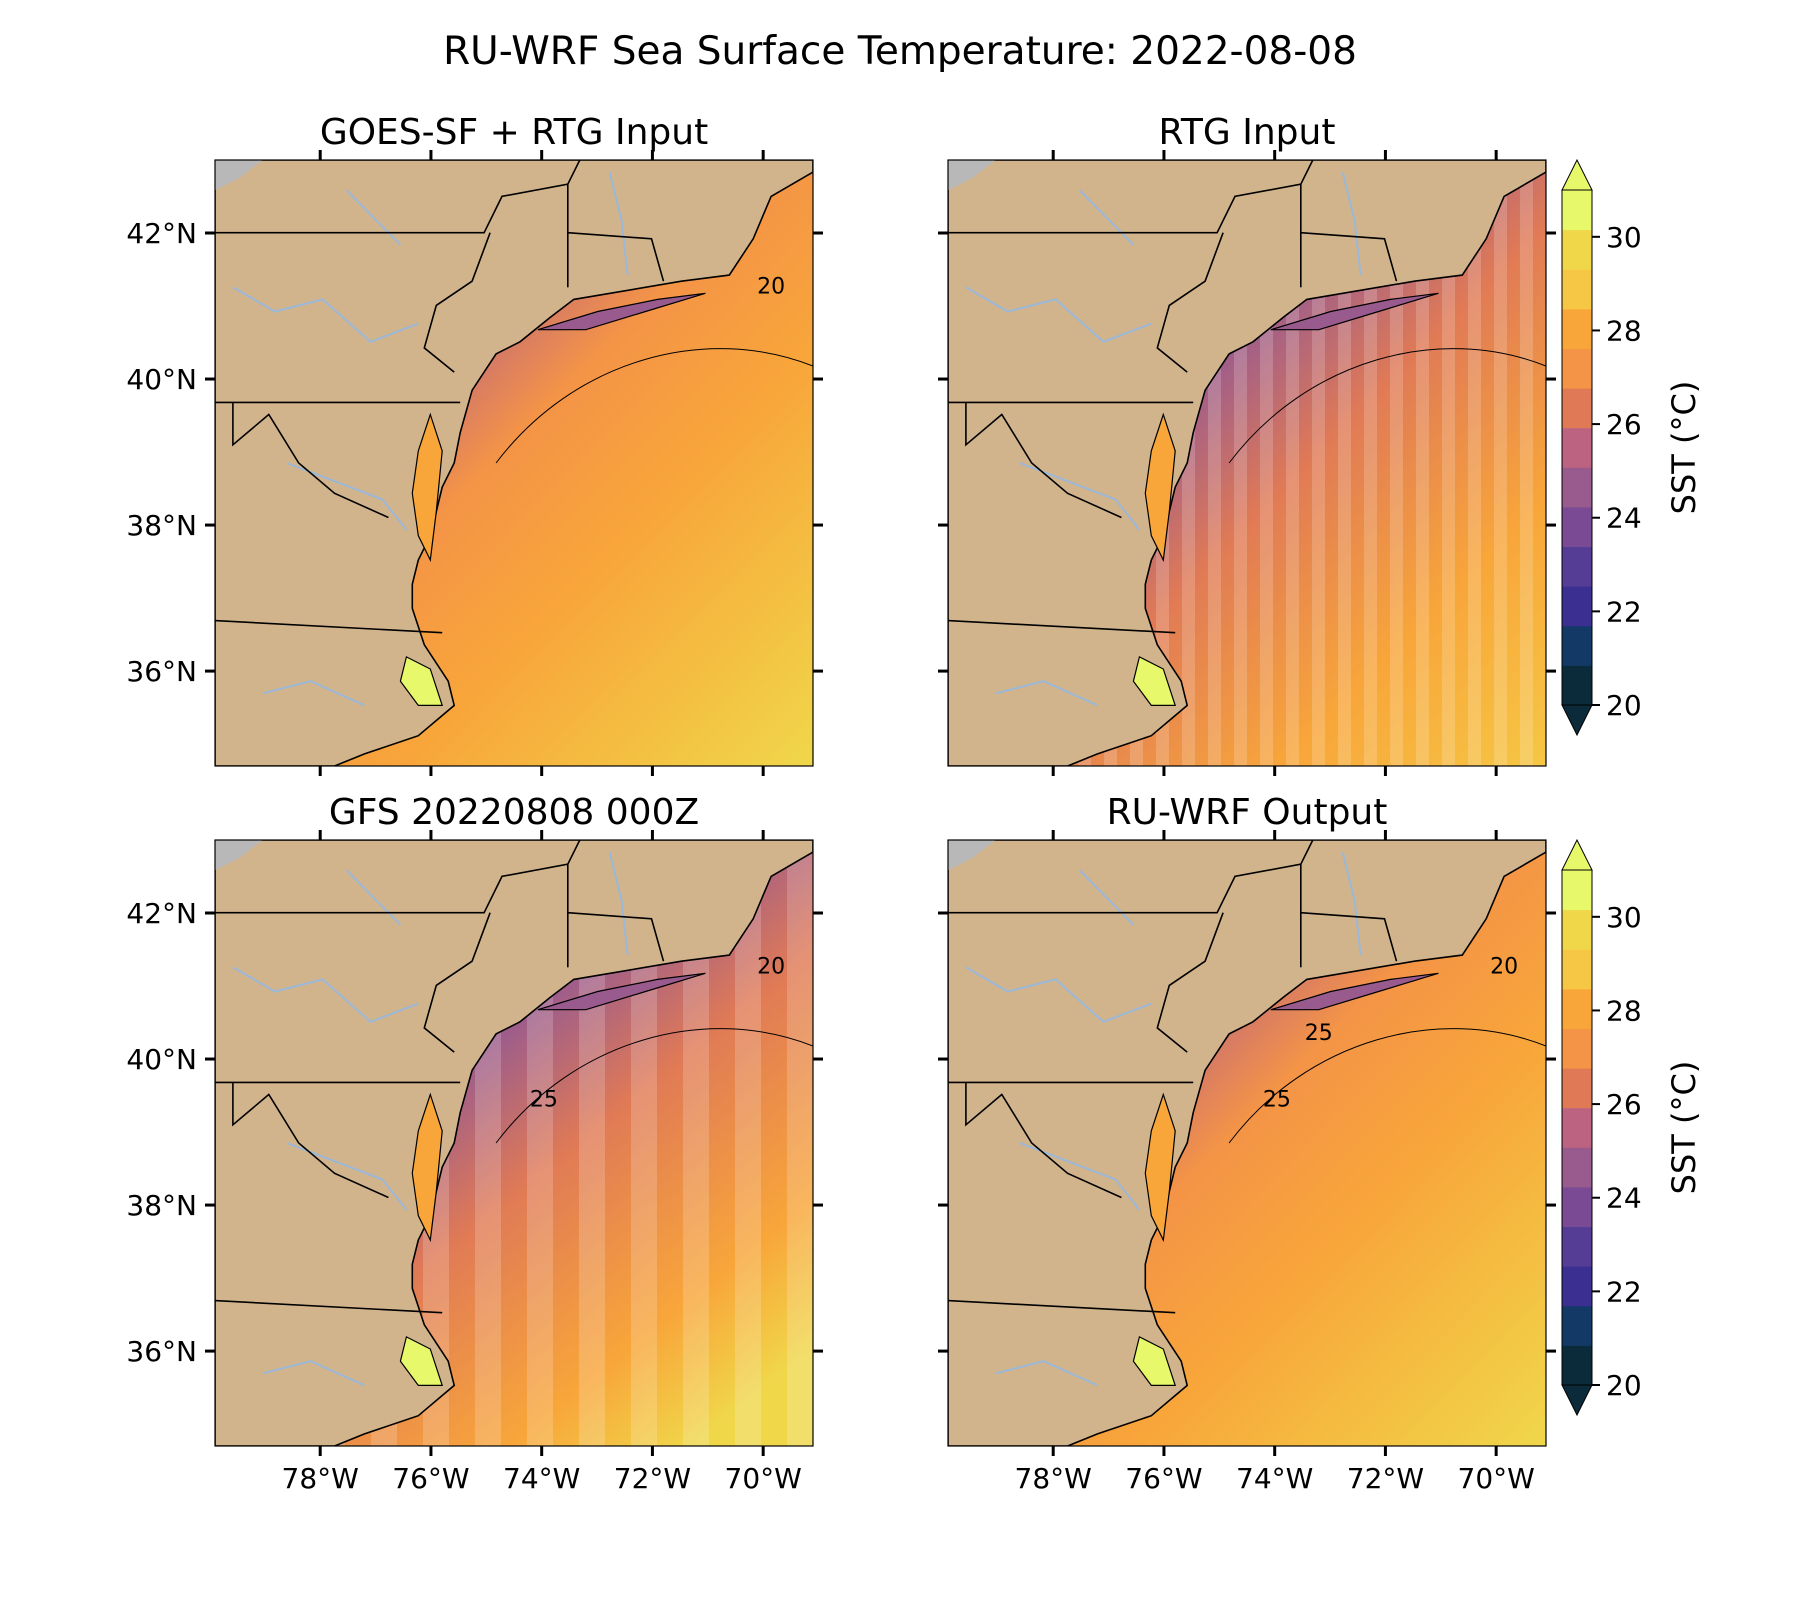  Describe the element at coordinates (1247, 132) in the screenshot. I see `panel-title: RTG Input` at that location.